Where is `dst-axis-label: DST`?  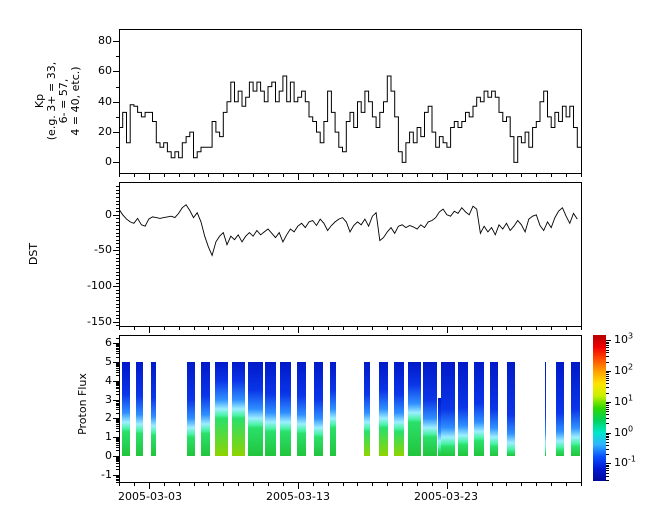 dst-axis-label: DST is located at coordinates (33, 254).